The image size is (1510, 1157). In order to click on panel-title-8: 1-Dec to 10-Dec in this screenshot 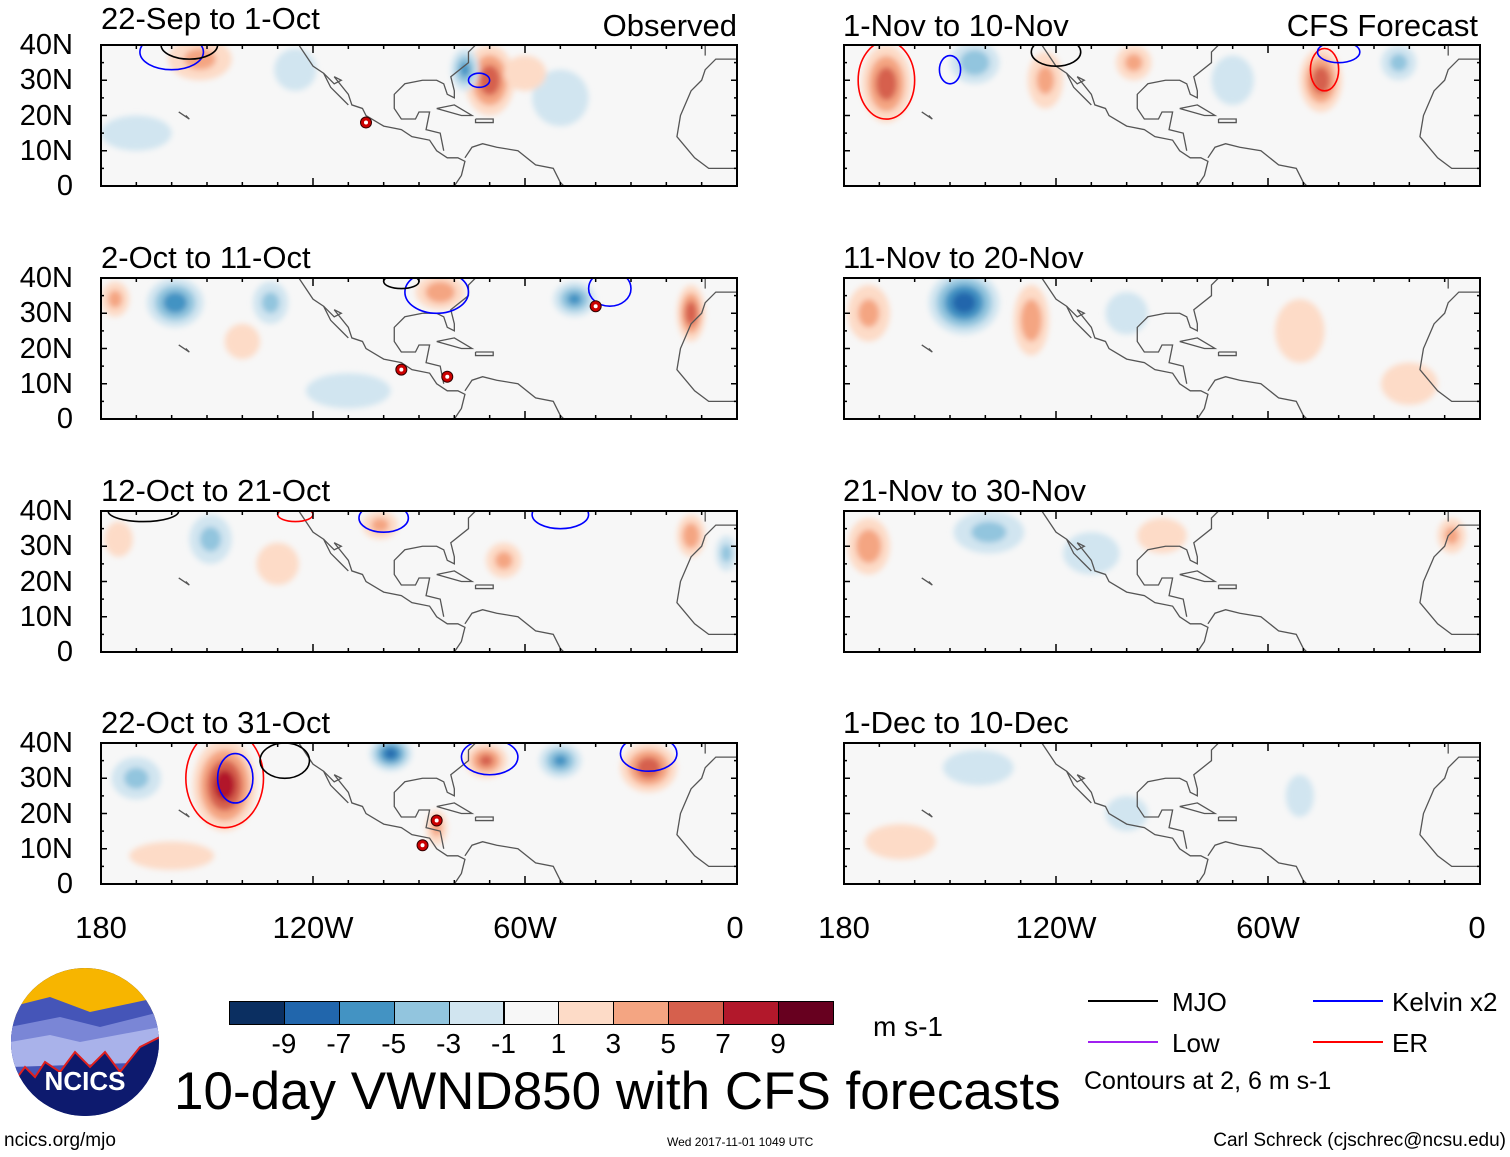, I will do `click(956, 722)`.